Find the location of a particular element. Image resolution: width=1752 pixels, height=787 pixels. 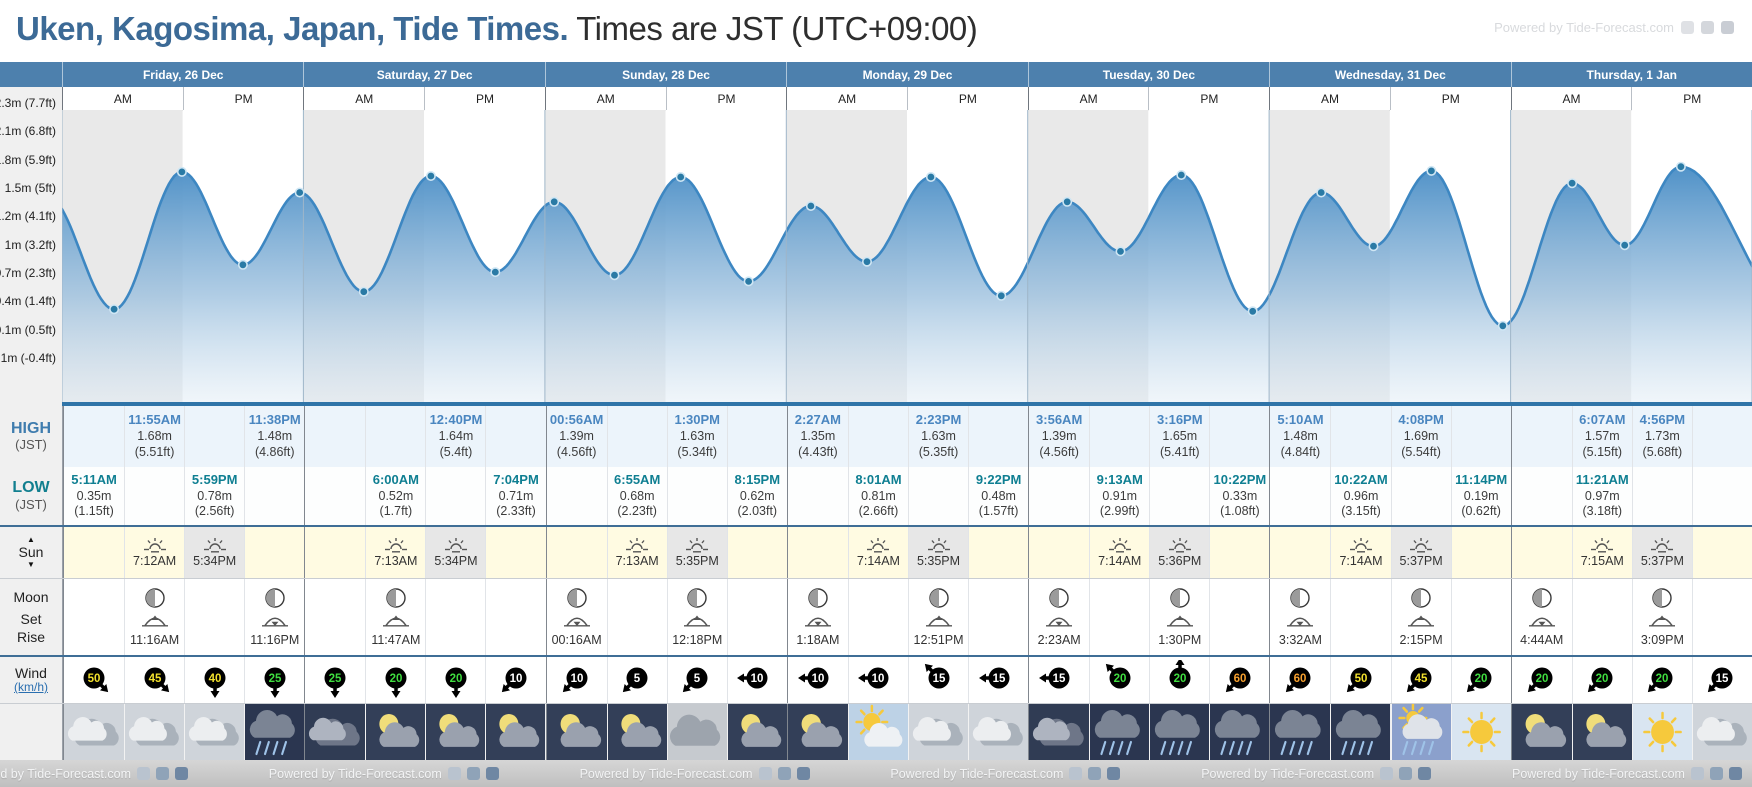

high-tide-height-ft: (5.15ft) is located at coordinates (1602, 451).